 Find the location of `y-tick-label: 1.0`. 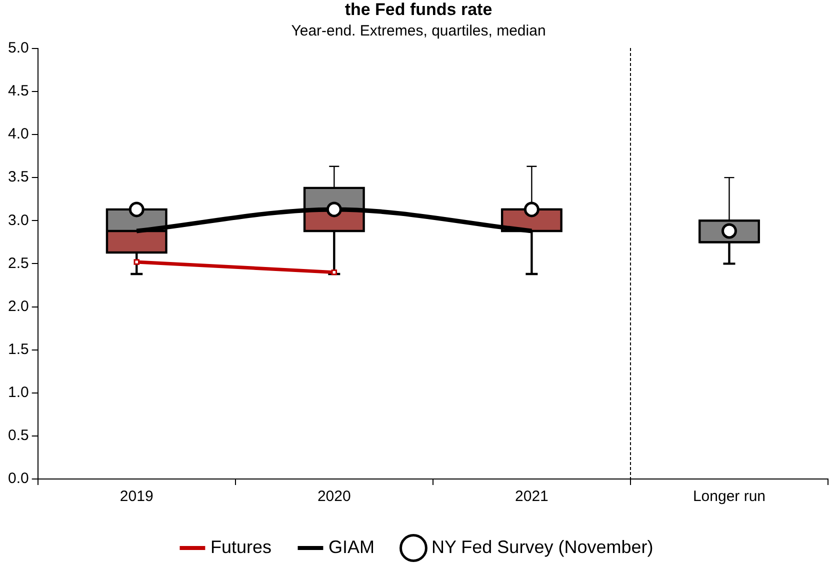

y-tick-label: 1.0 is located at coordinates (18, 393).